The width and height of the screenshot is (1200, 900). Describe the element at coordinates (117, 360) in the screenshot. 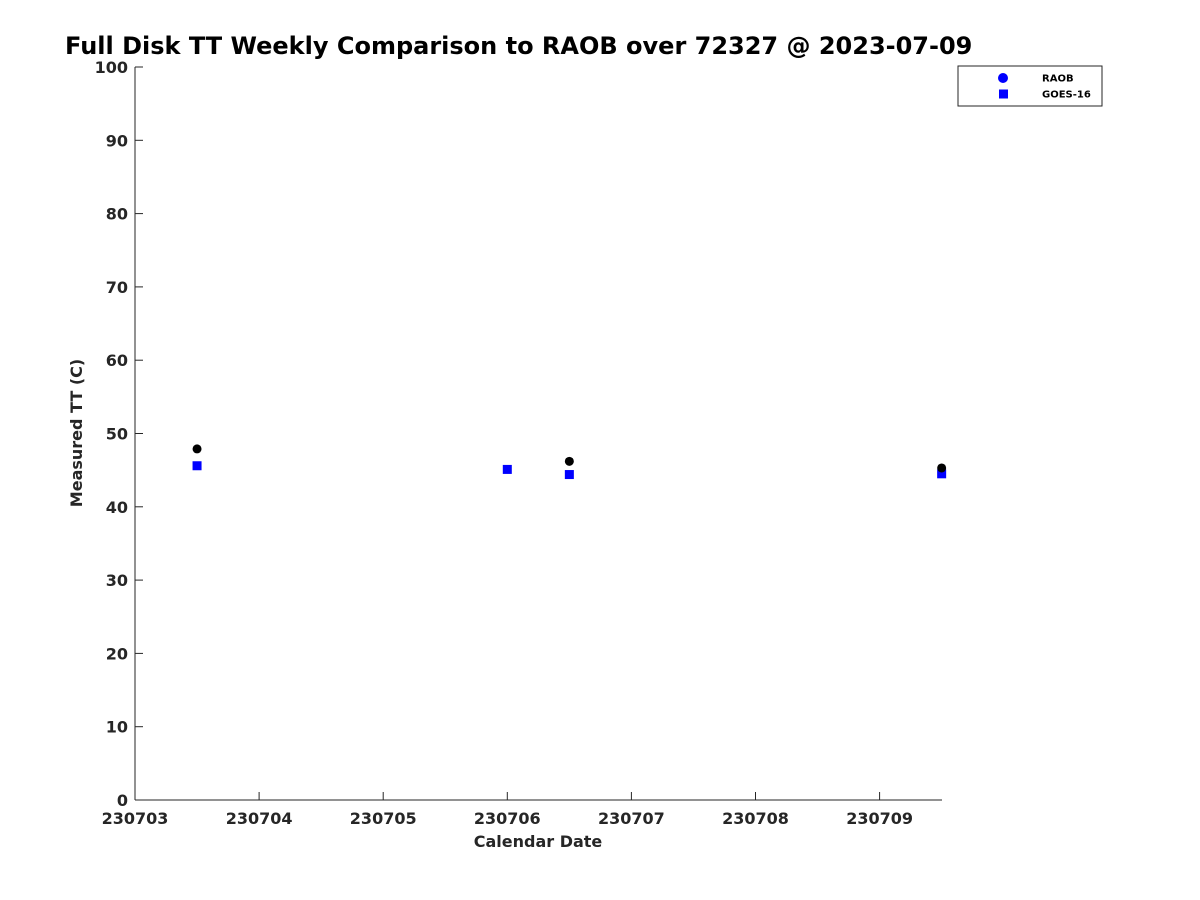

I see `y-tick-label: 60` at that location.